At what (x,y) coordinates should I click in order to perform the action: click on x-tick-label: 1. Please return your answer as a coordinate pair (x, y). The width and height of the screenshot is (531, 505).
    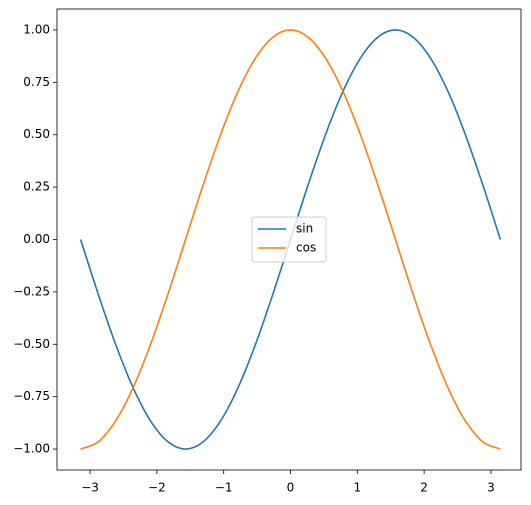
    Looking at the image, I should click on (357, 488).